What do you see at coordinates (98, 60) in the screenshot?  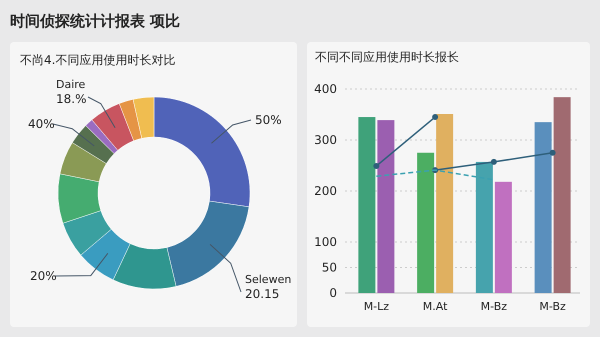 I see `chart-title: 不尚4.不同应用使用时长对比` at bounding box center [98, 60].